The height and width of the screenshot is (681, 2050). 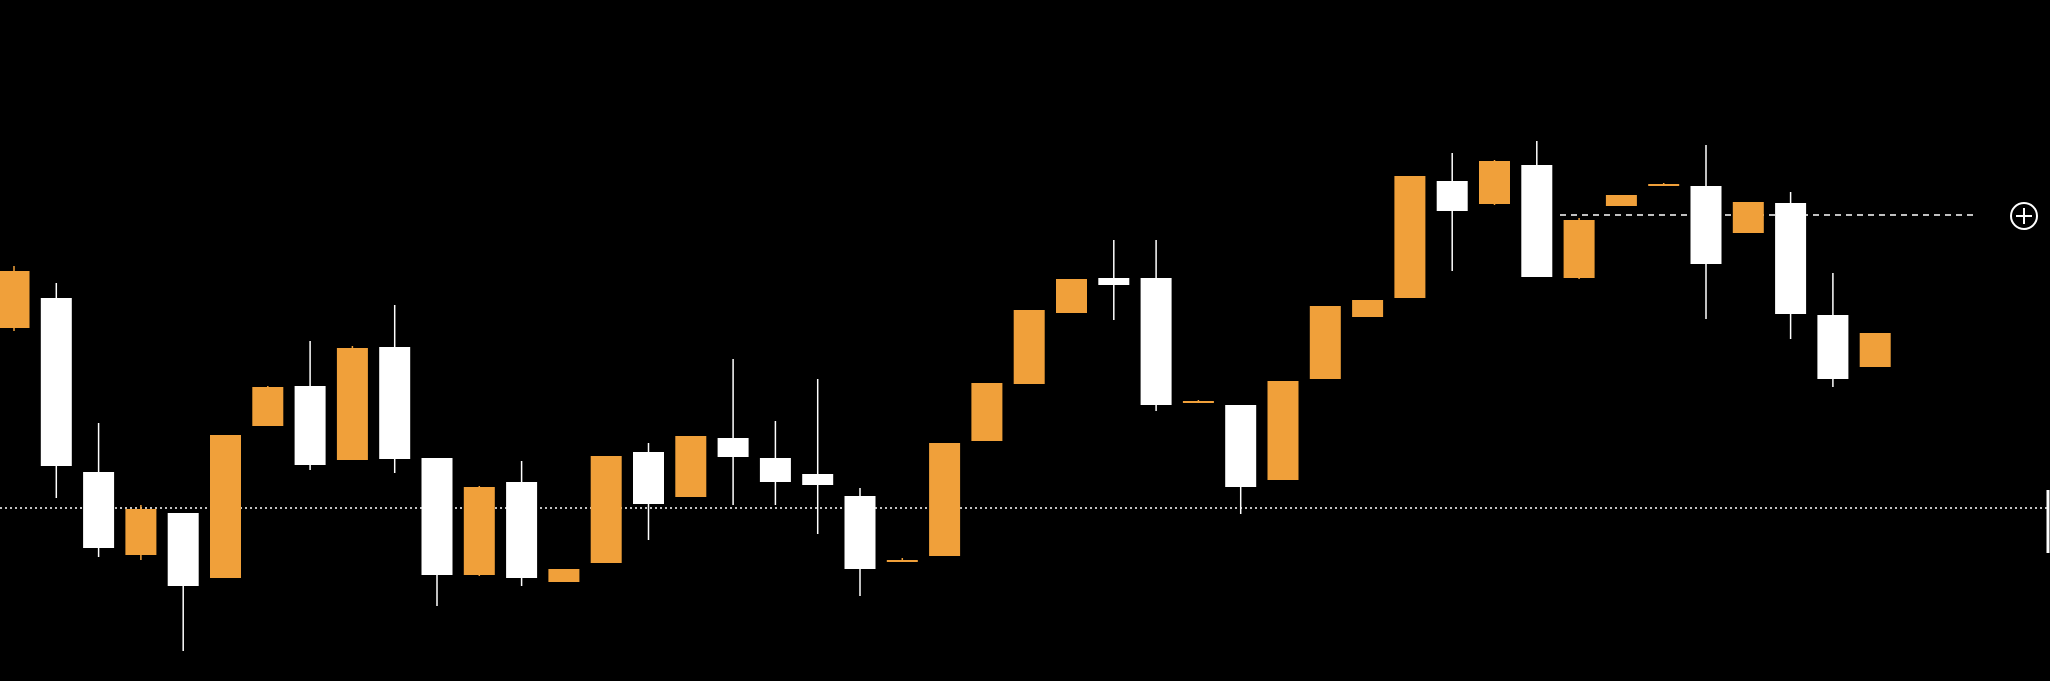 I want to click on crosshair-circle, so click(x=2024, y=216).